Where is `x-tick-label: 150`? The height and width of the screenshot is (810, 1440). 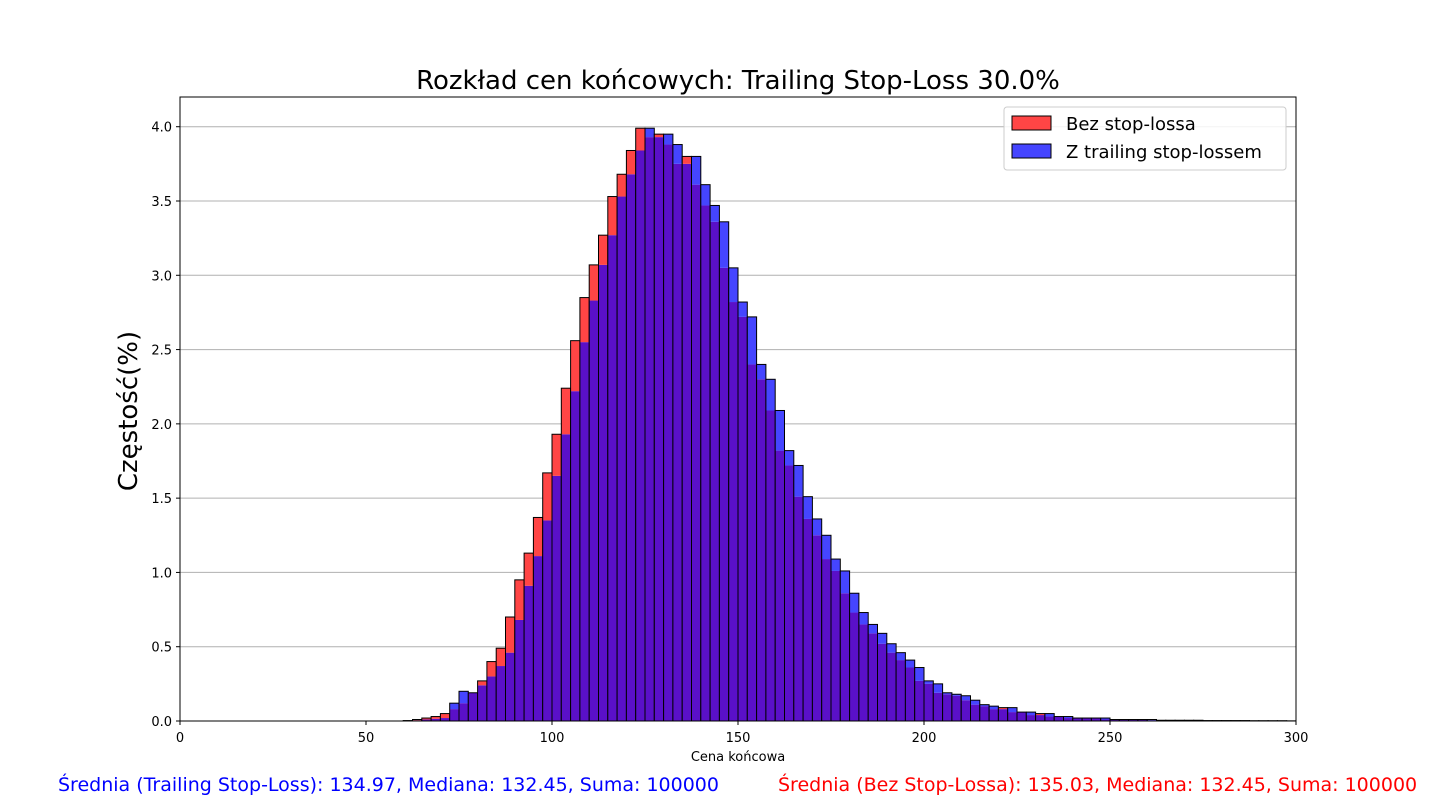 x-tick-label: 150 is located at coordinates (738, 738).